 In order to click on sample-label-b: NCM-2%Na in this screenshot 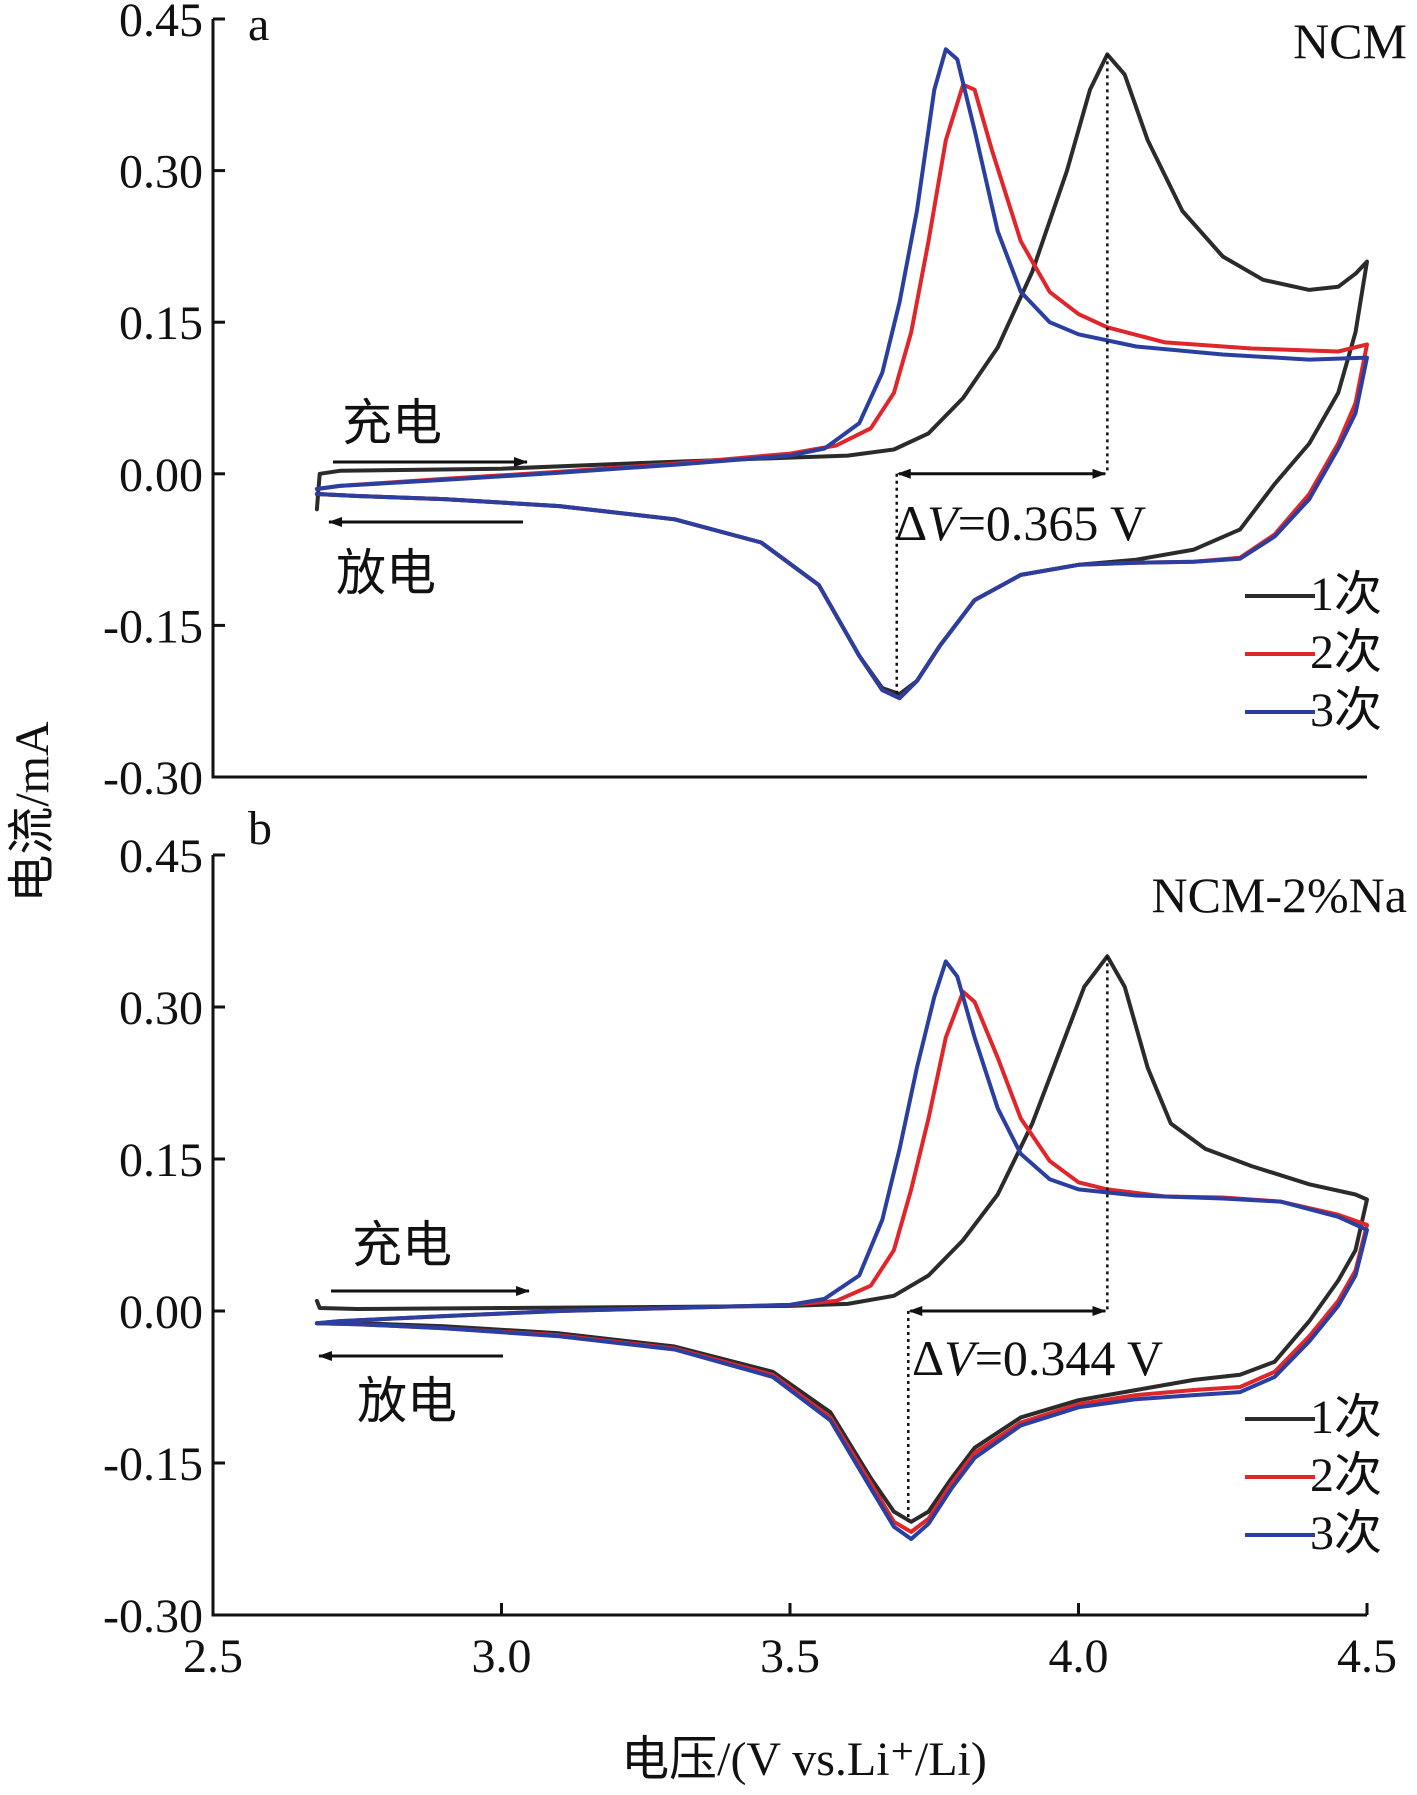, I will do `click(1279, 895)`.